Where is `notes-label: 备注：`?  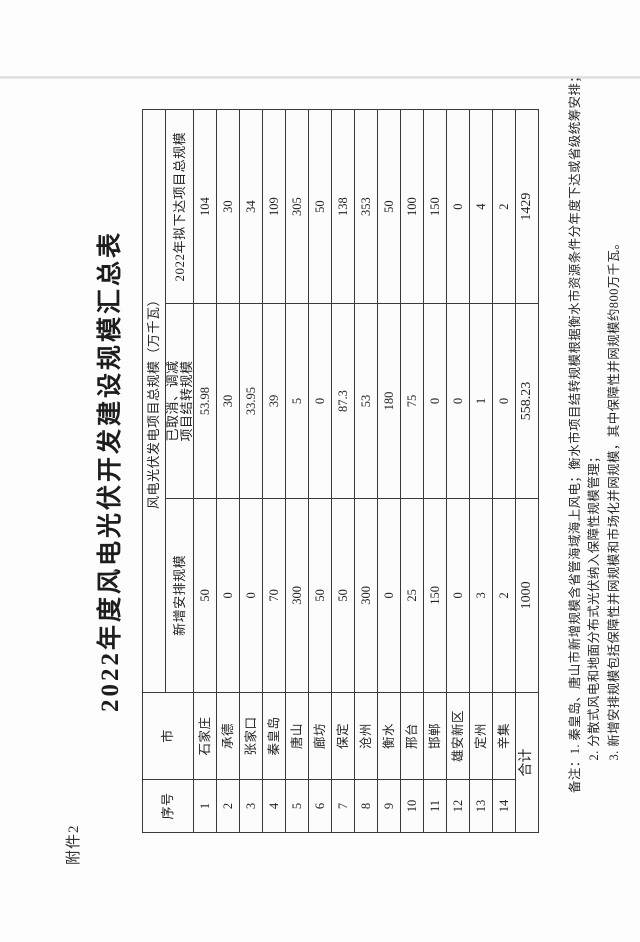
notes-label: 备注： is located at coordinates (575, 773).